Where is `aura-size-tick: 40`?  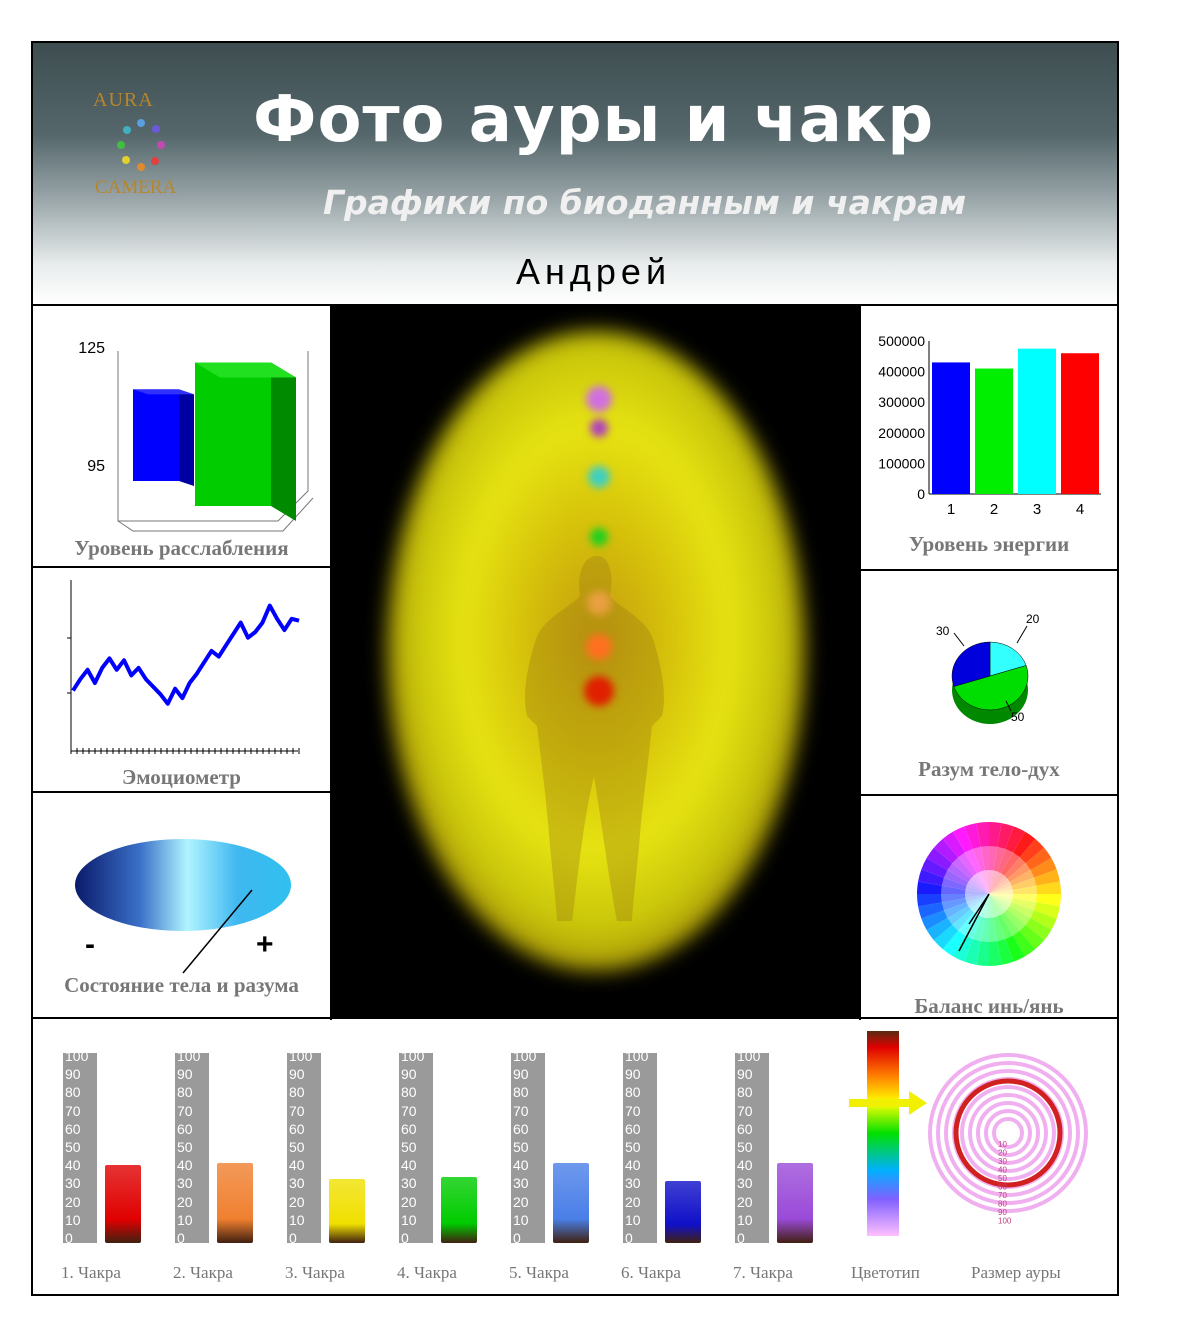 aura-size-tick: 40 is located at coordinates (1002, 1170).